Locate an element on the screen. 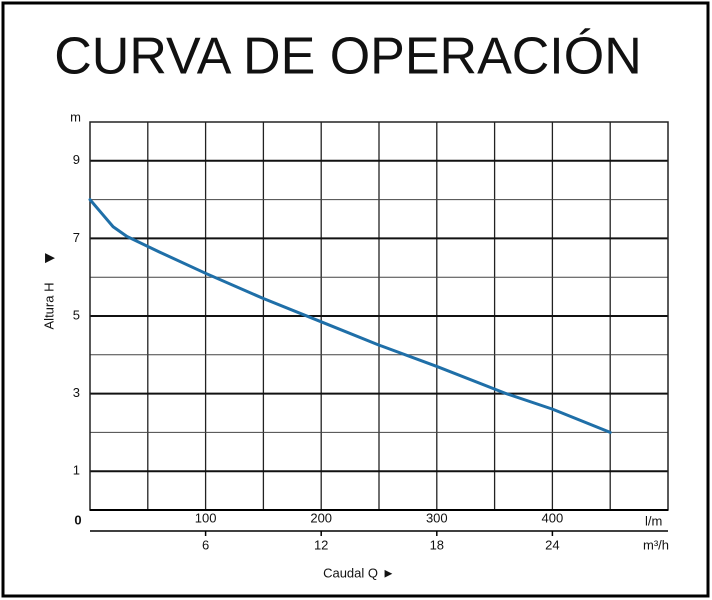 This screenshot has height=600, width=712. y-axis-label-group: Altura H ▶ is located at coordinates (48, 289).